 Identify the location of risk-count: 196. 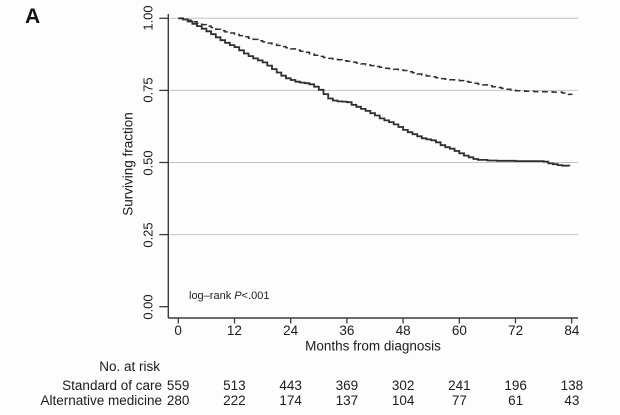
(515, 385).